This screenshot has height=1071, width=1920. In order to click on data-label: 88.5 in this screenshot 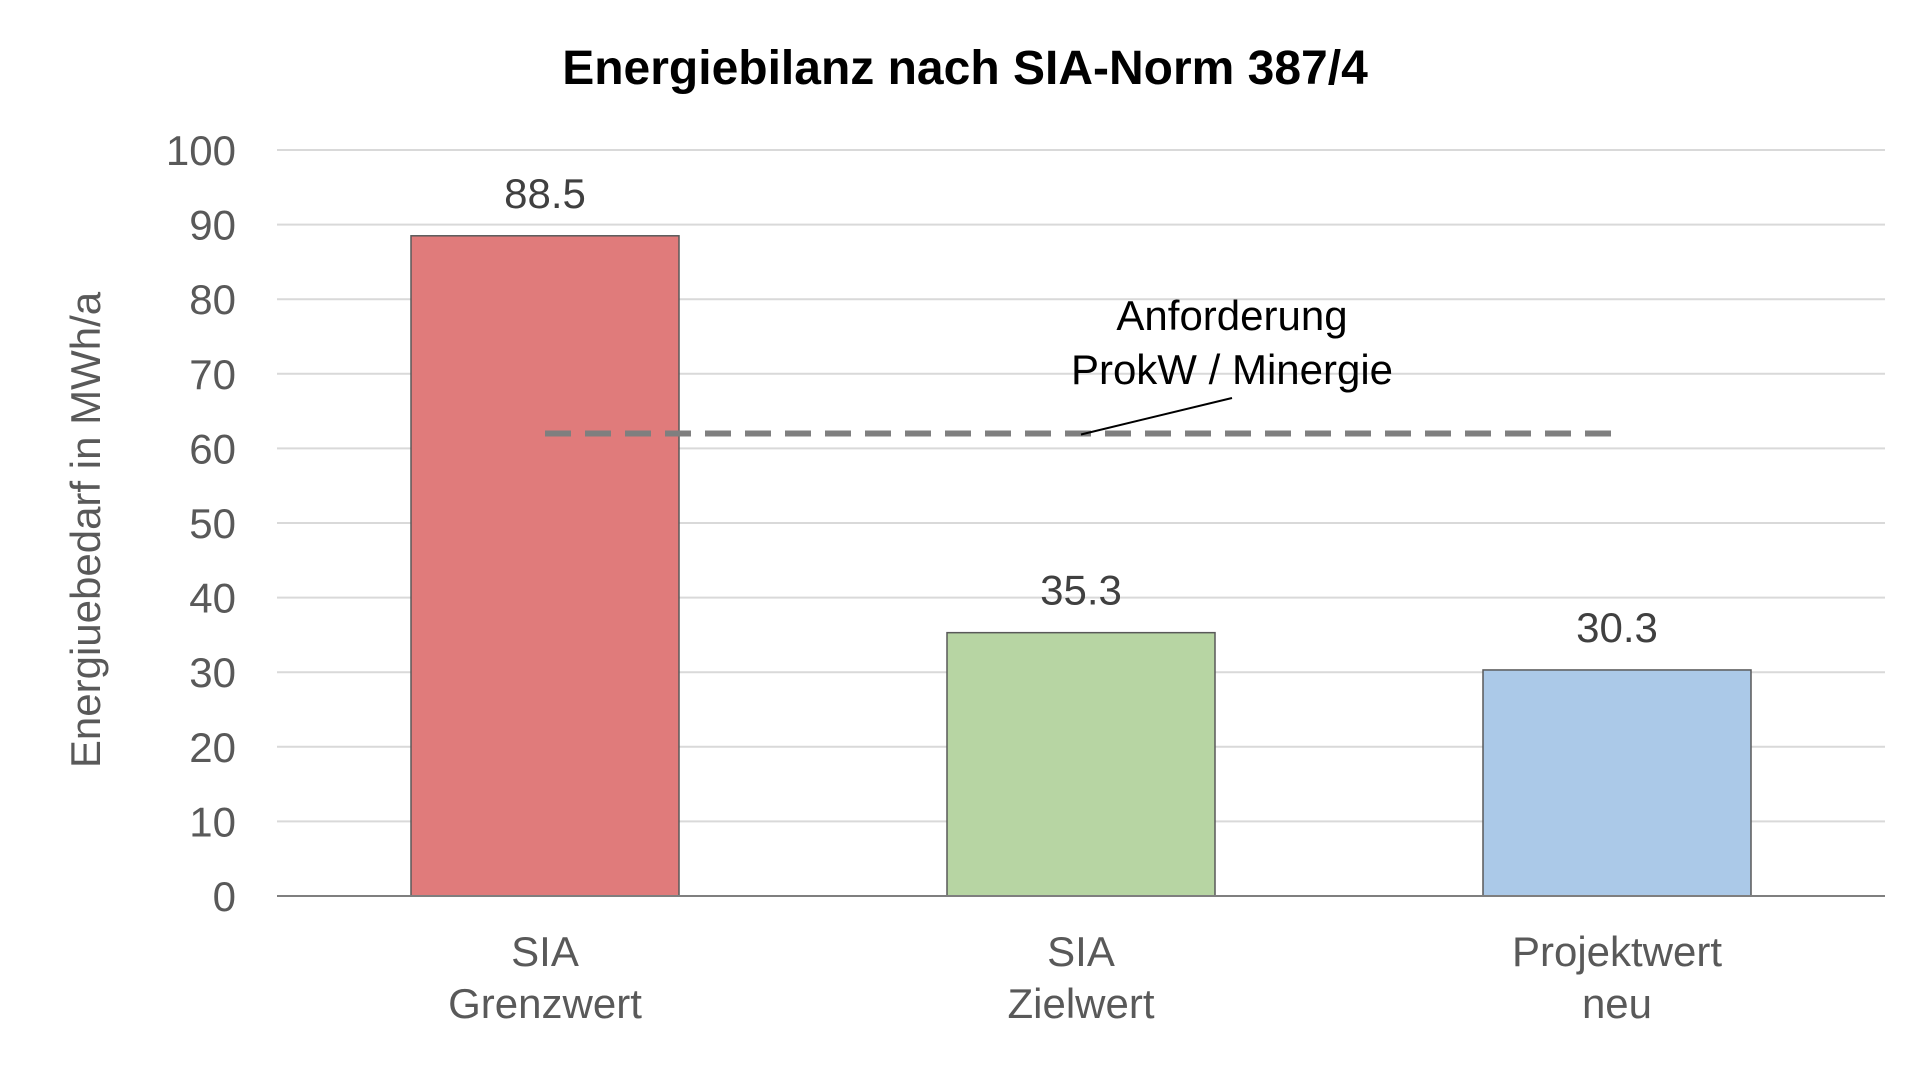, I will do `click(545, 193)`.